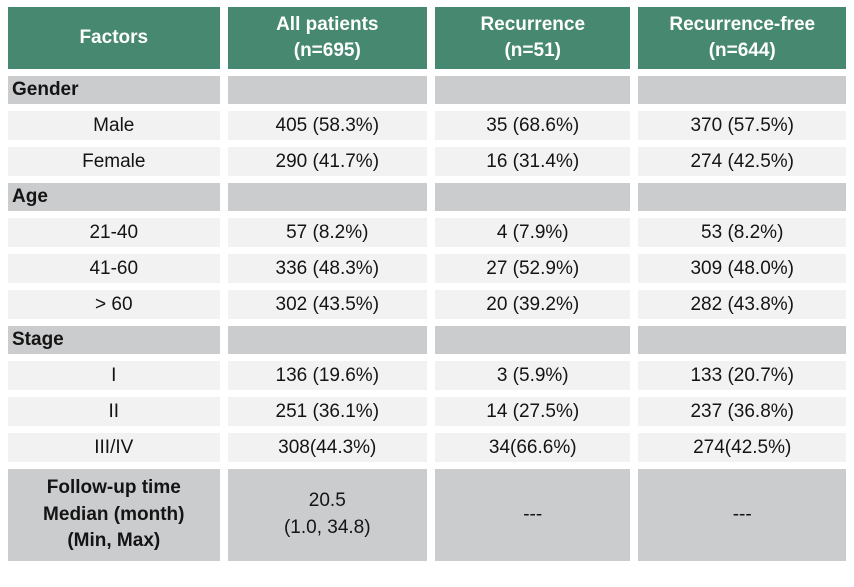  I want to click on section-label: Gender, so click(114, 90).